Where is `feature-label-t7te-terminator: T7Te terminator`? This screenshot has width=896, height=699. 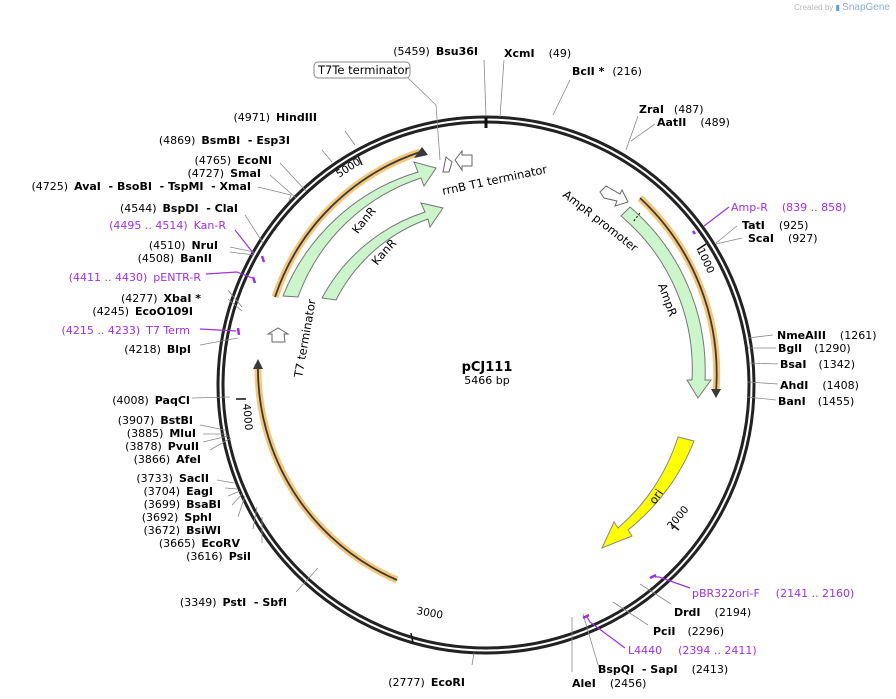 feature-label-t7te-terminator: T7Te terminator is located at coordinates (363, 70).